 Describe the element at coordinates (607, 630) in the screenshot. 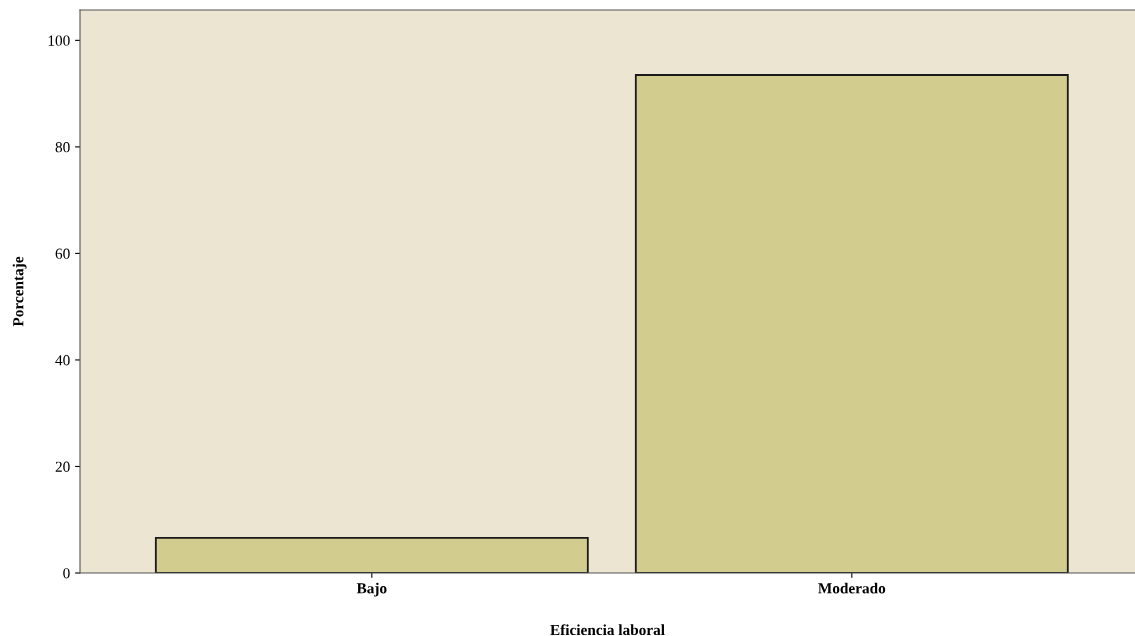

I see `x-axis-title: Eficiencia laboral` at that location.